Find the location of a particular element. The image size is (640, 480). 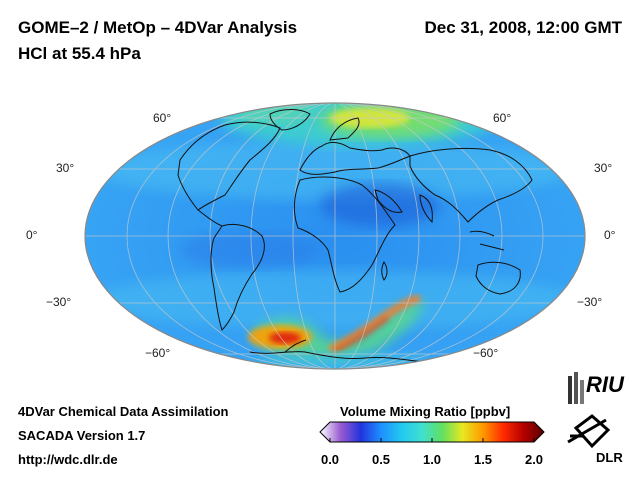

dlr-logo-text: DLR is located at coordinates (609, 457).